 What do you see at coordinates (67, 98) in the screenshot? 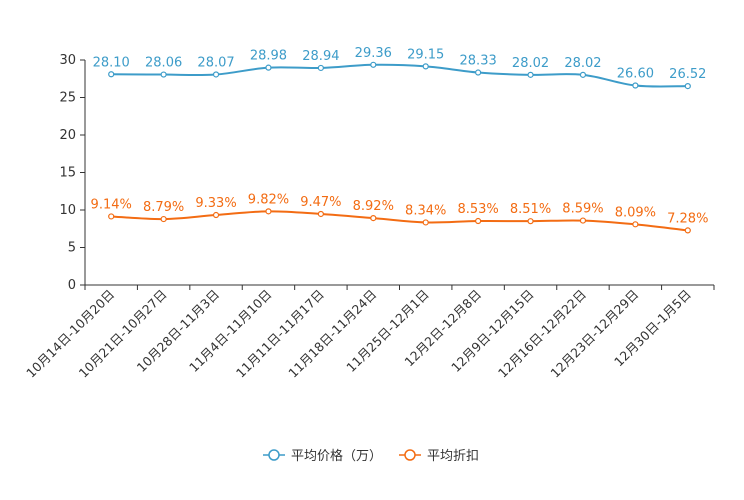
I see `y-tick-label: 25` at bounding box center [67, 98].